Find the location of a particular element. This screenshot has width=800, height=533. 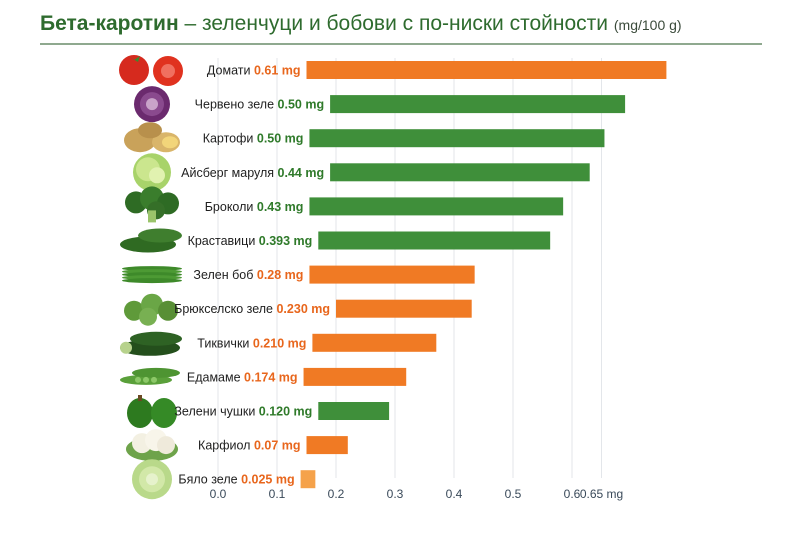

bar-name: Карфиол is located at coordinates (226, 446).